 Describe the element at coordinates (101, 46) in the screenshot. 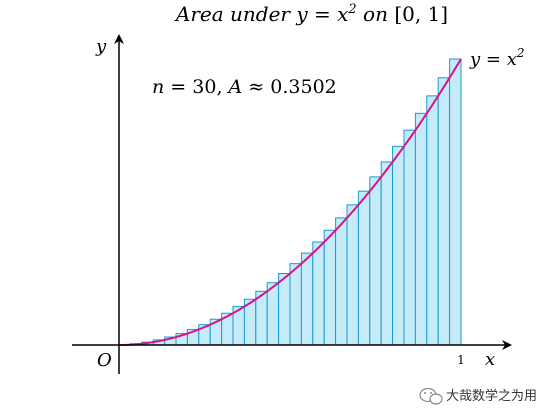

I see `y-axis-label: y` at that location.